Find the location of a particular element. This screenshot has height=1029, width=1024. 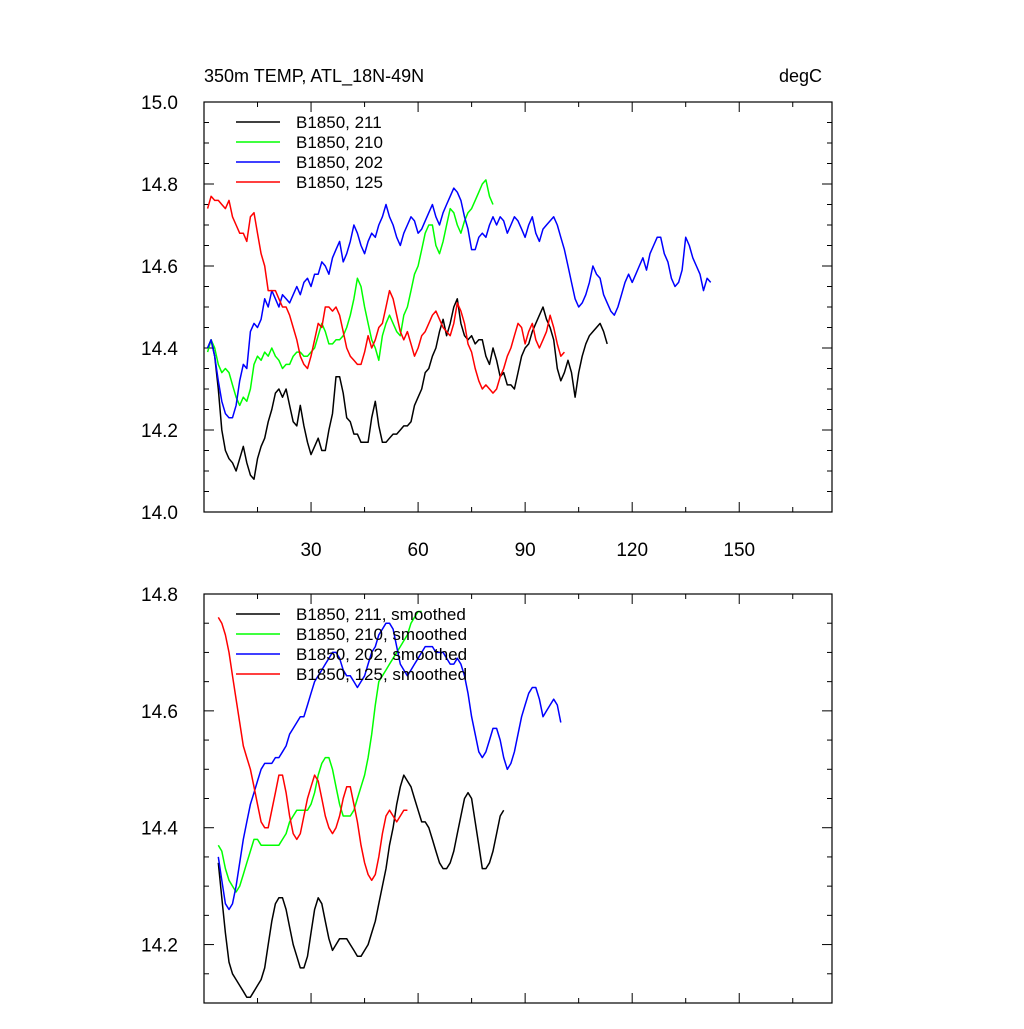

top-x-tick-label: 150 is located at coordinates (739, 550).